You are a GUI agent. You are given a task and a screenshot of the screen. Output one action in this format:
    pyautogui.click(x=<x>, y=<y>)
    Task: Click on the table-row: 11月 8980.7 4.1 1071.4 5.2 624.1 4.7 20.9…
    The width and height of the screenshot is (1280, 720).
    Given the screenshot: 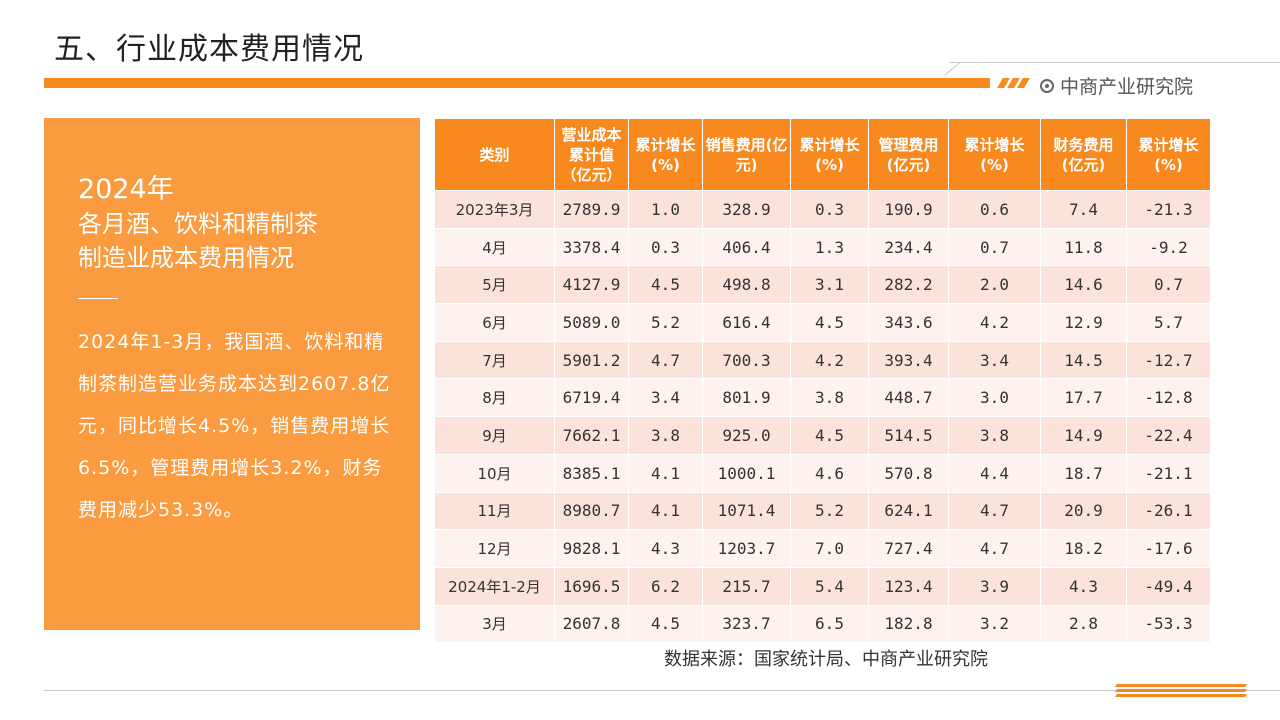 What is the action you would take?
    pyautogui.click(x=822, y=511)
    